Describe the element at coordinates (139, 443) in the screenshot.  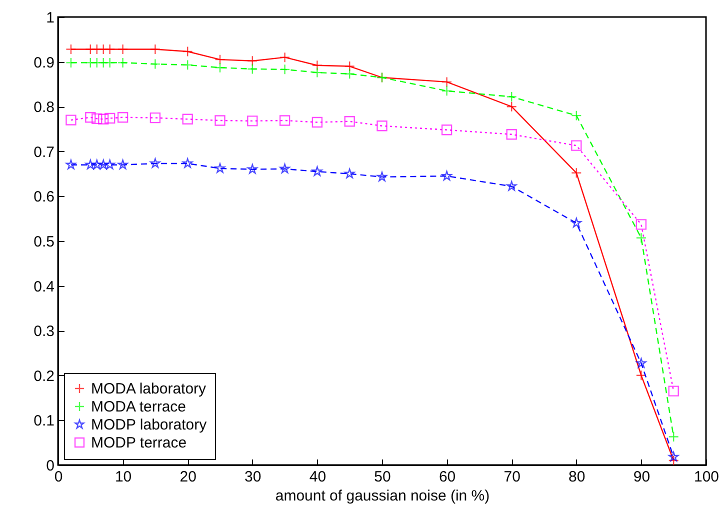
I see `legend-label: MODP terrace` at that location.